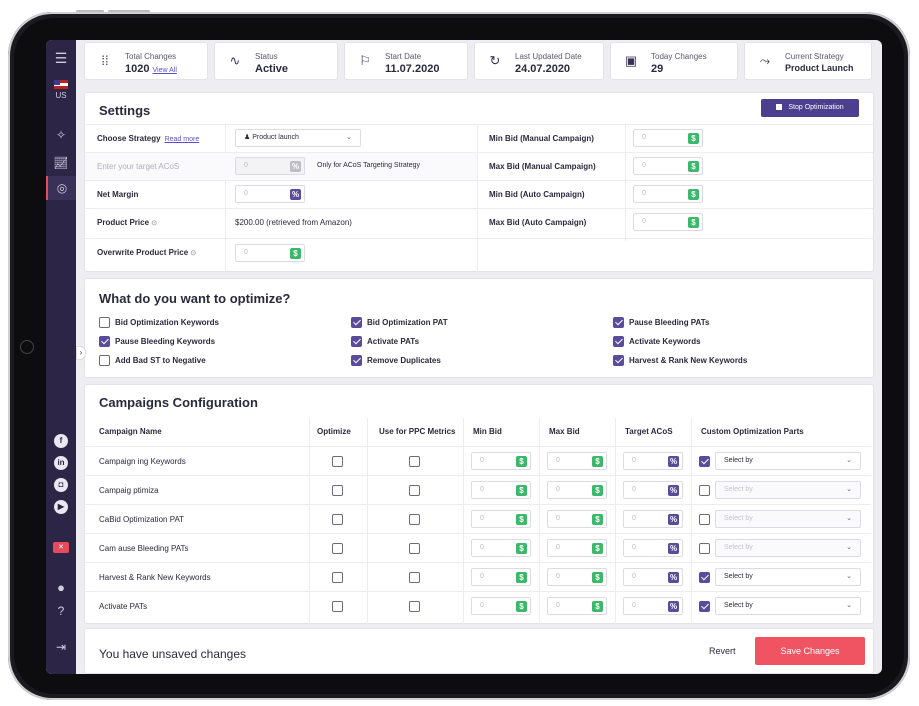 The image size is (919, 706). I want to click on device-button, so click(90, 11).